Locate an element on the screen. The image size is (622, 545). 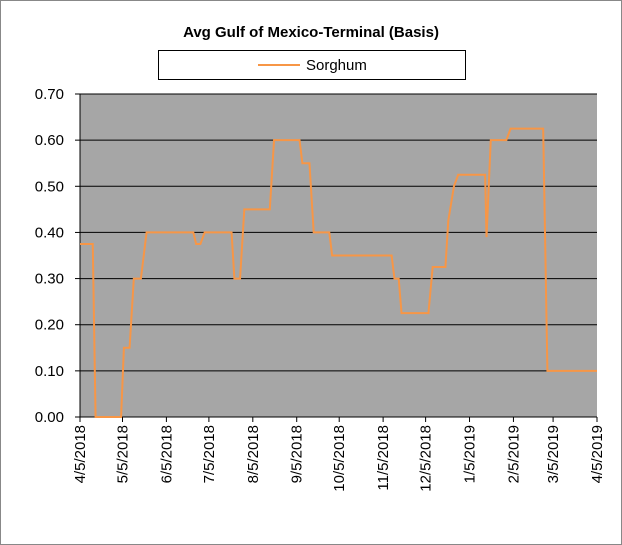
x-tick-label: 8/5/2018 is located at coordinates (253, 454).